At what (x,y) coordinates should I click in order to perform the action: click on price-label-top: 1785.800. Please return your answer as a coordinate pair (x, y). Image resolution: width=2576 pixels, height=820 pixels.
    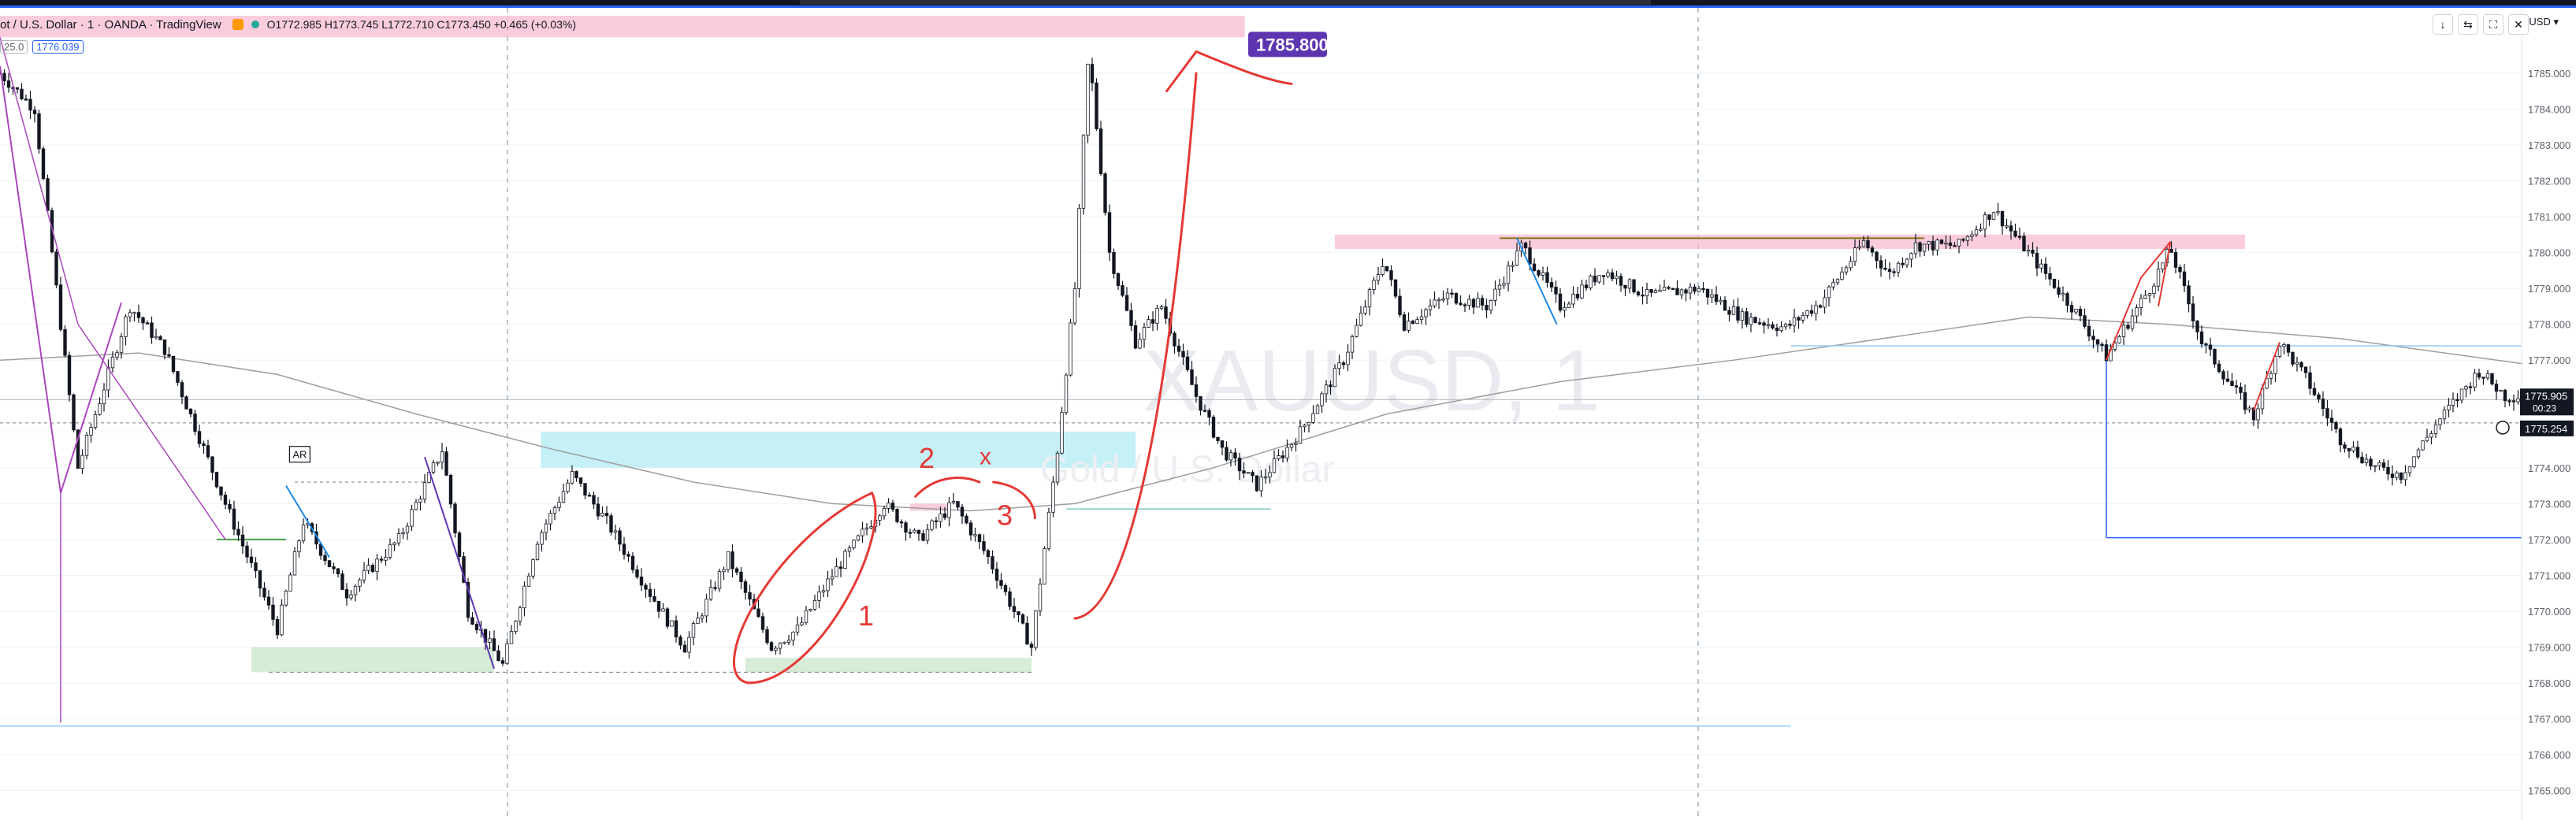
    Looking at the image, I should click on (1292, 44).